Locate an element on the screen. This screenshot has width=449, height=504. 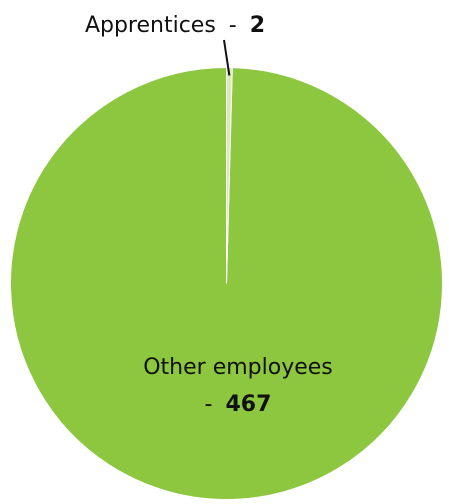
pie-slice-apprentices is located at coordinates (229, 175).